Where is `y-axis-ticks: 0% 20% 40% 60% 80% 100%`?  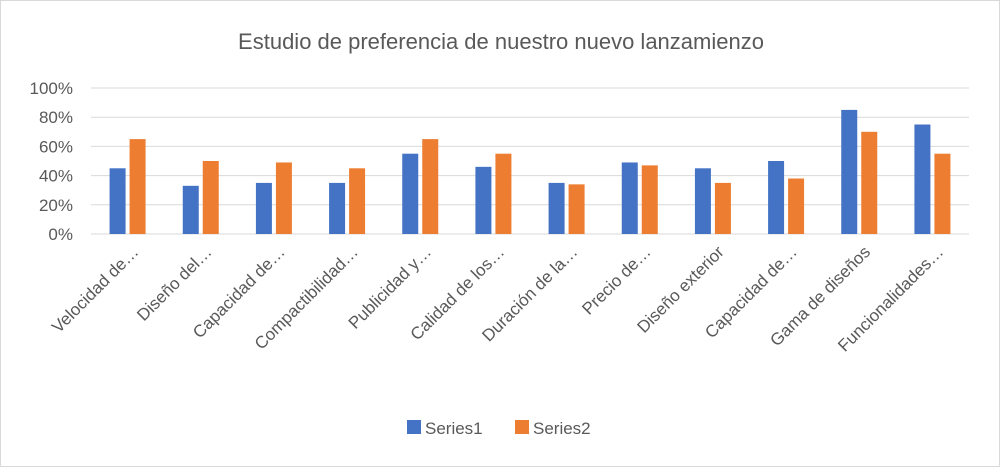 y-axis-ticks: 0% 20% 40% 60% 80% 100% is located at coordinates (51, 161).